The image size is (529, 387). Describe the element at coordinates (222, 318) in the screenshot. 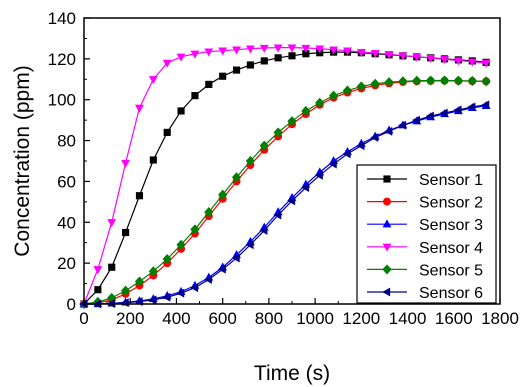

I see `x-tick-label: 600` at that location.